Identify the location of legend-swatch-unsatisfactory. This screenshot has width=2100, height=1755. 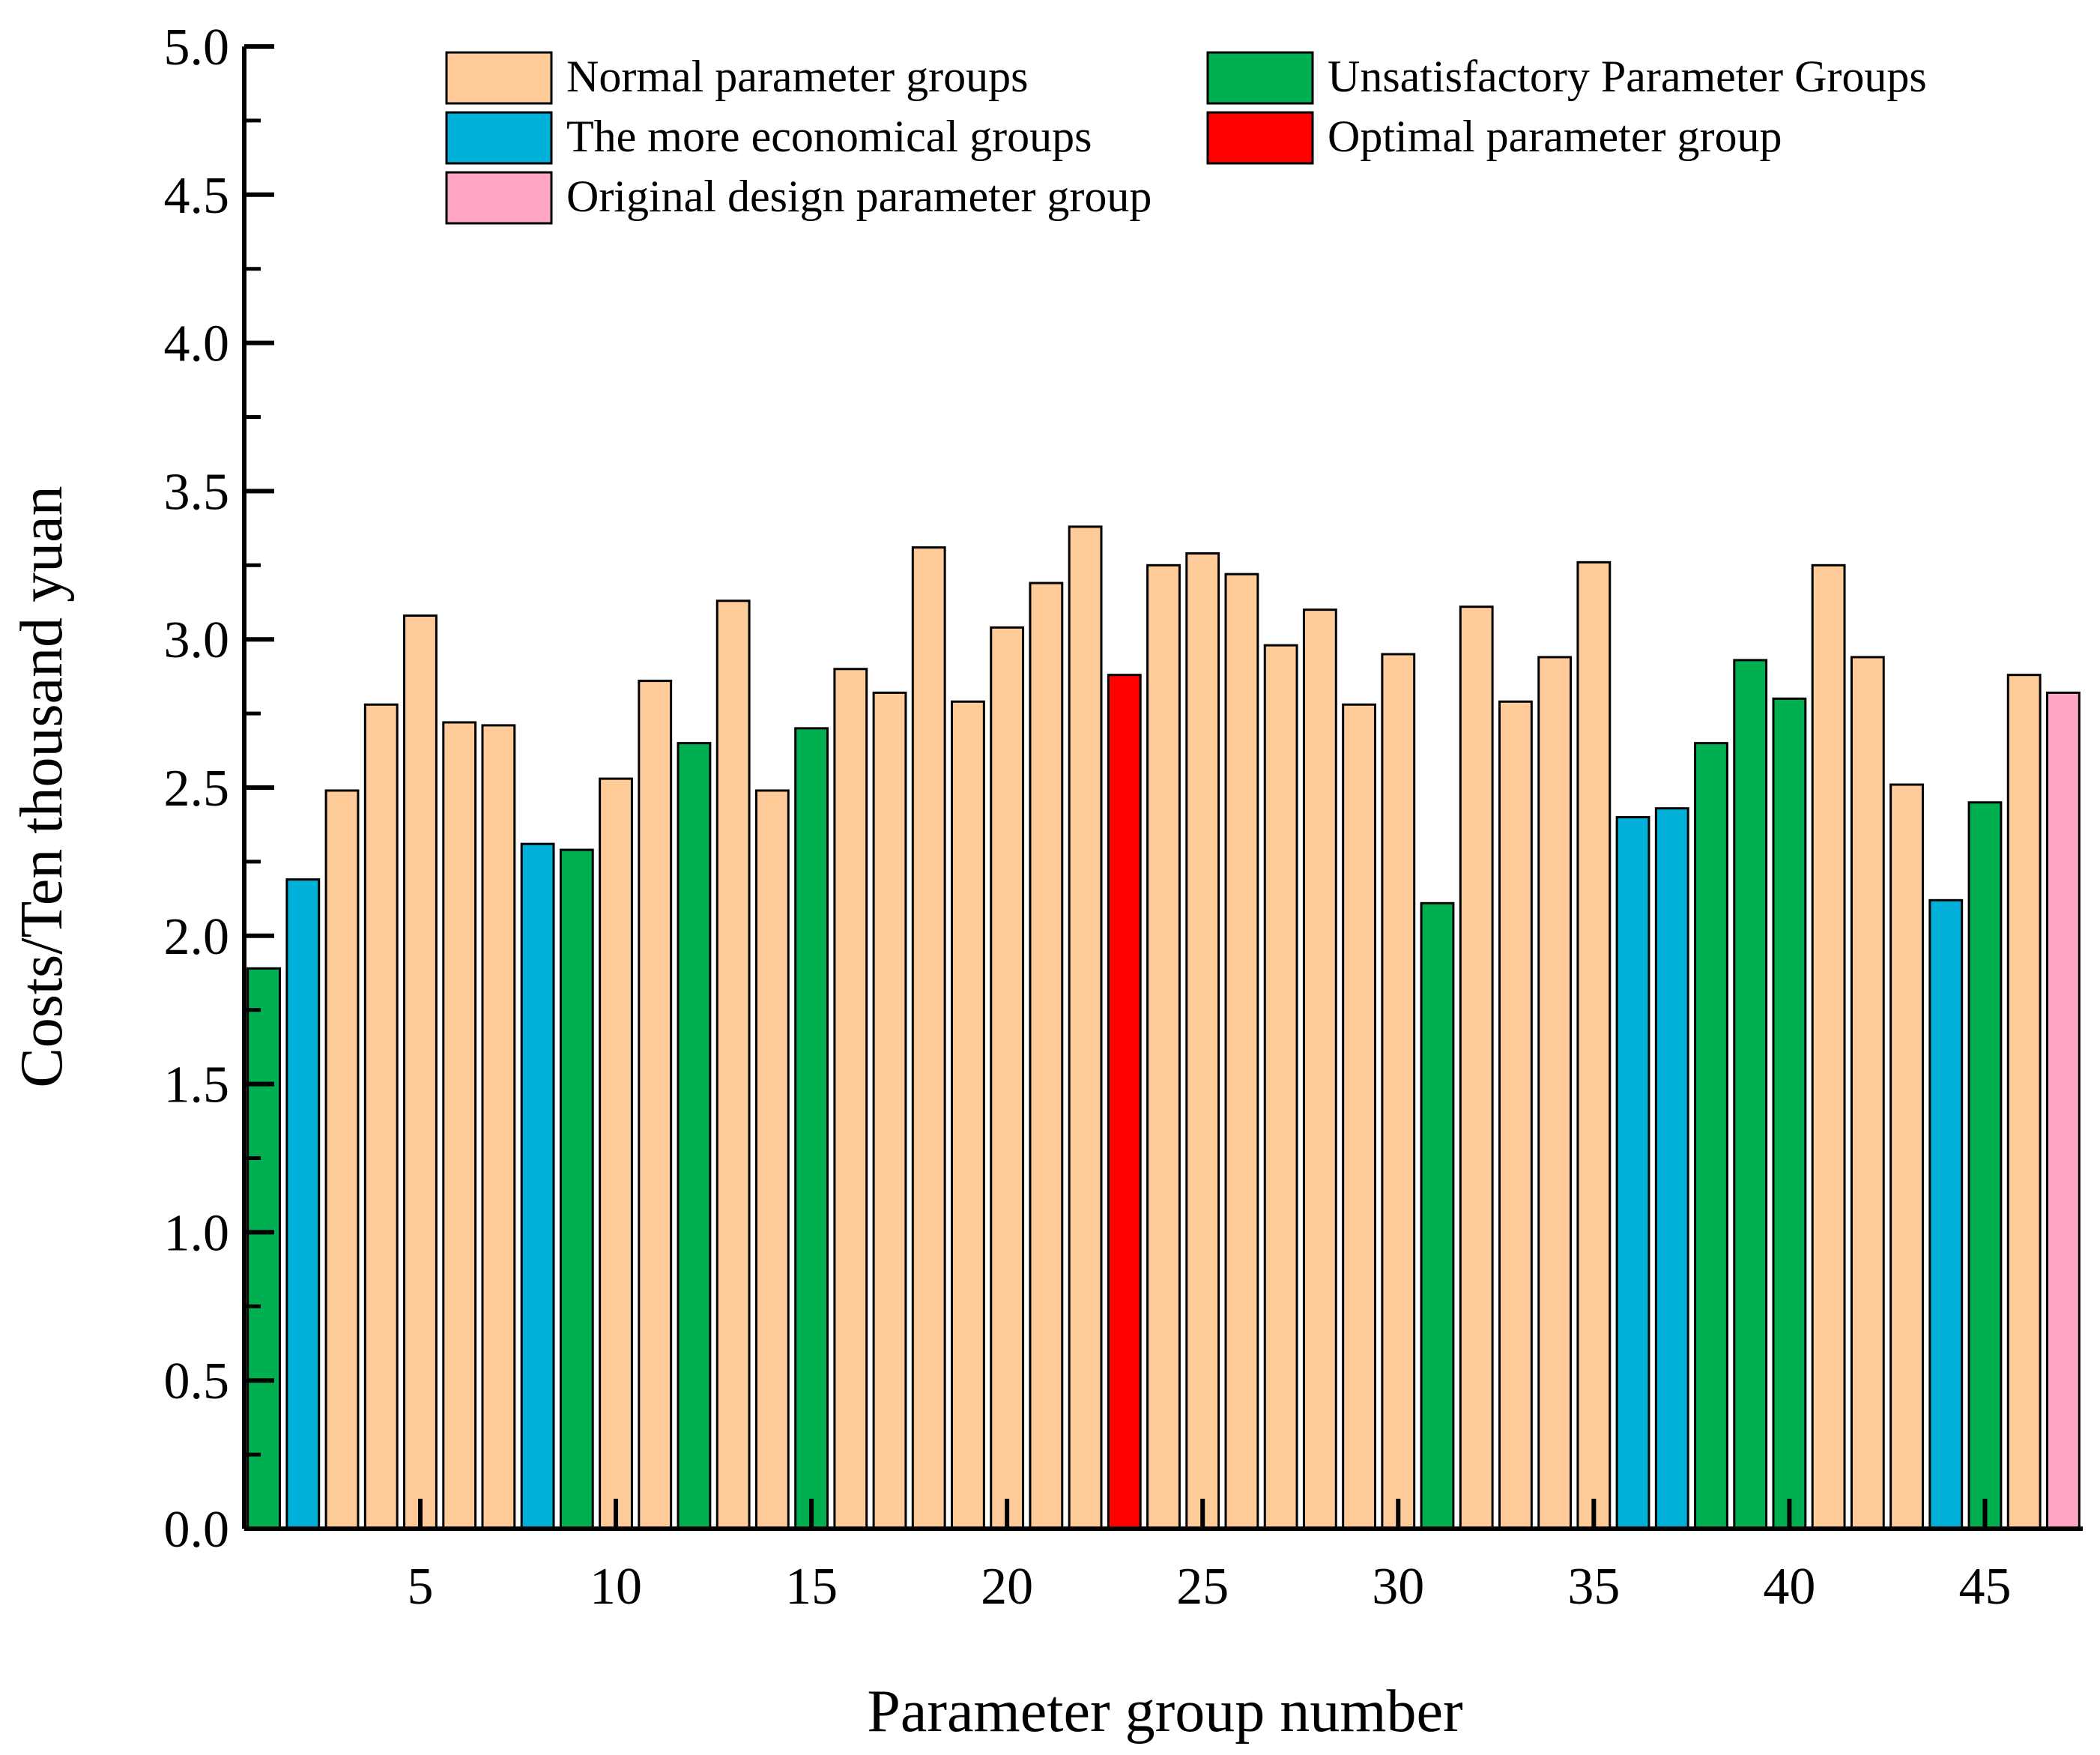
(1260, 78).